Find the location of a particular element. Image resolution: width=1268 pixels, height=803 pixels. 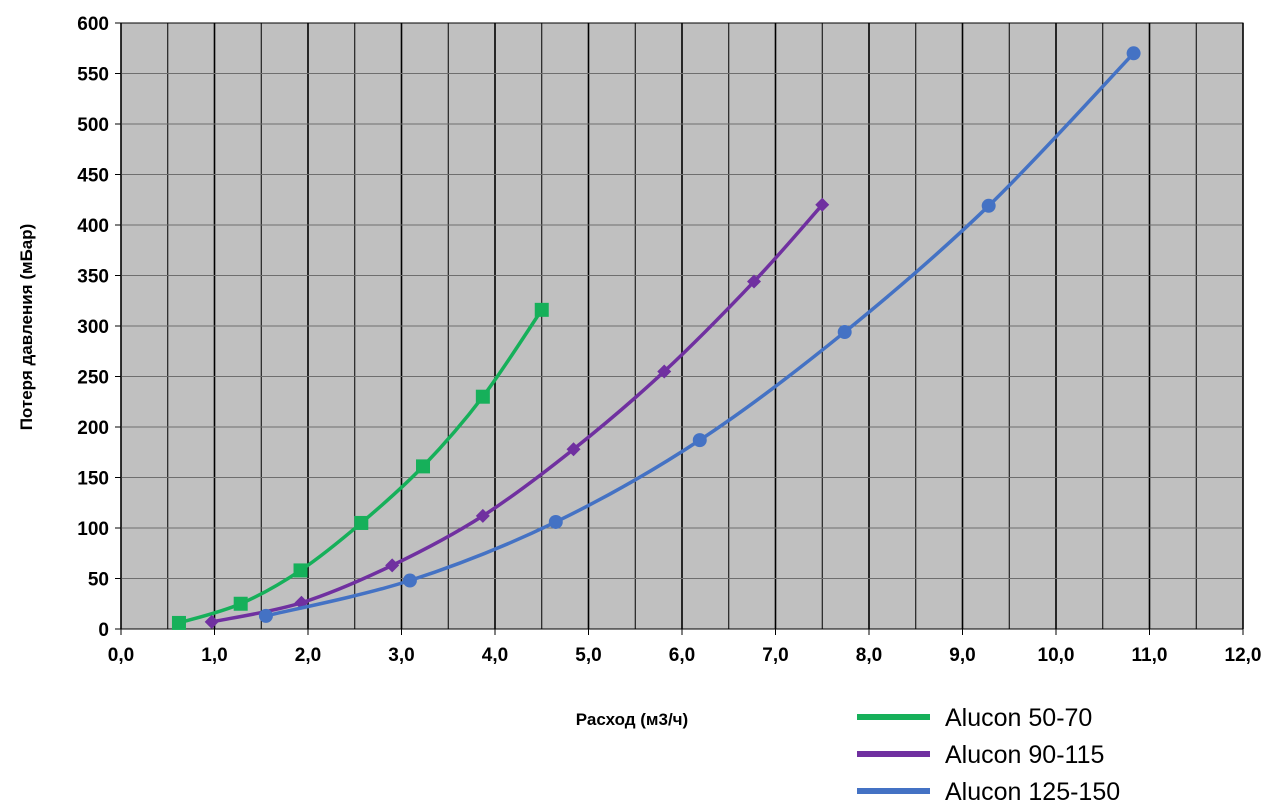

x-tick-label: 4,0 is located at coordinates (495, 655).